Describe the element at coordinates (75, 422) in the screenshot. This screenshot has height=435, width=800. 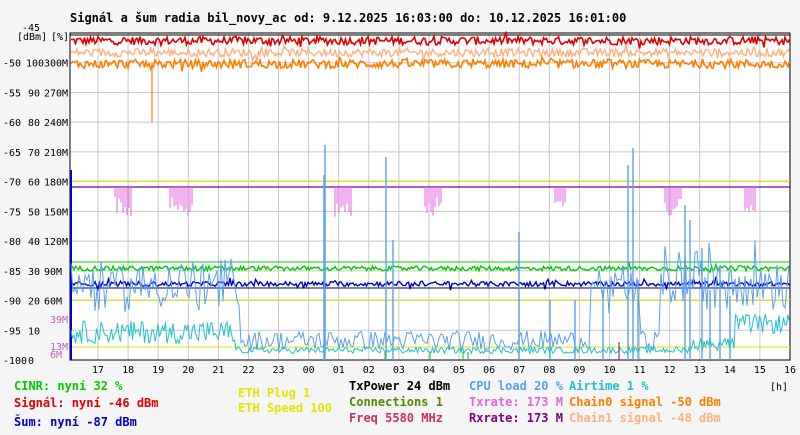
I see `legend-noise: Šum: nyní -87 dBm` at that location.